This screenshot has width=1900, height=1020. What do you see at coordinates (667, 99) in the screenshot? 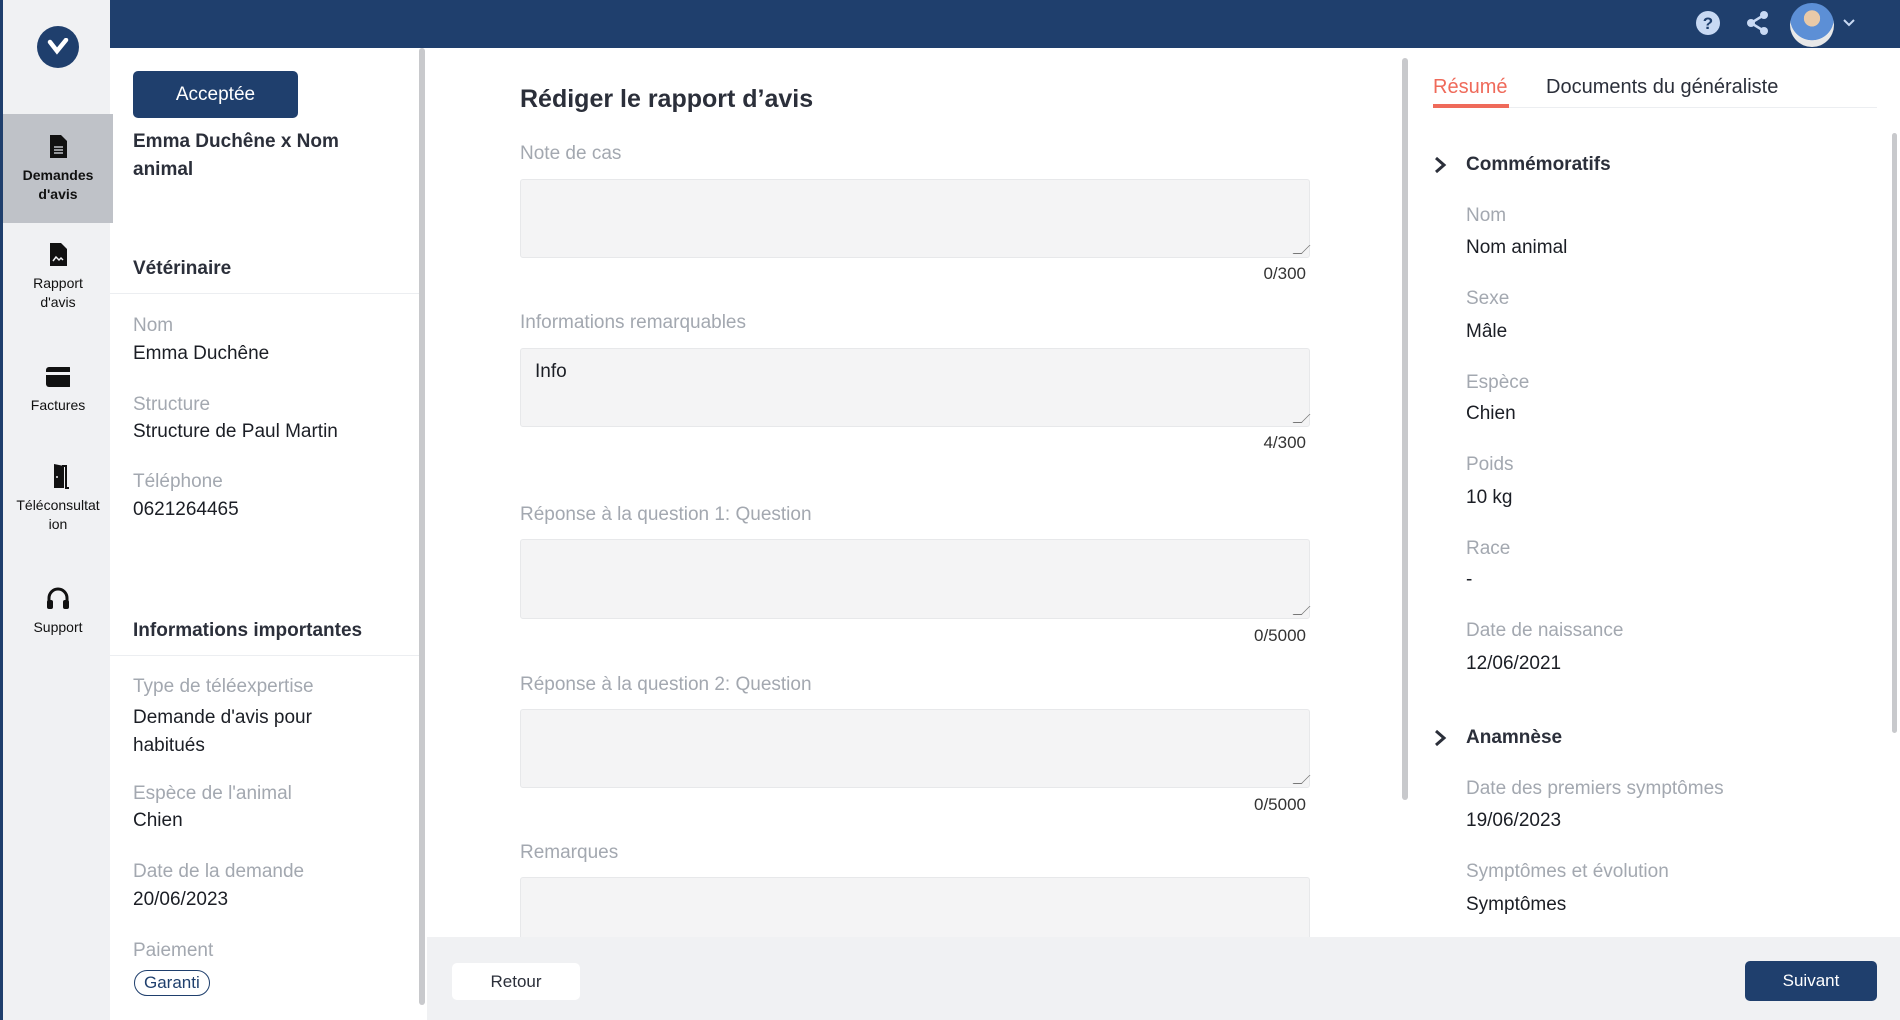
I see `page-title: Rédiger le rapport d’avis` at bounding box center [667, 99].